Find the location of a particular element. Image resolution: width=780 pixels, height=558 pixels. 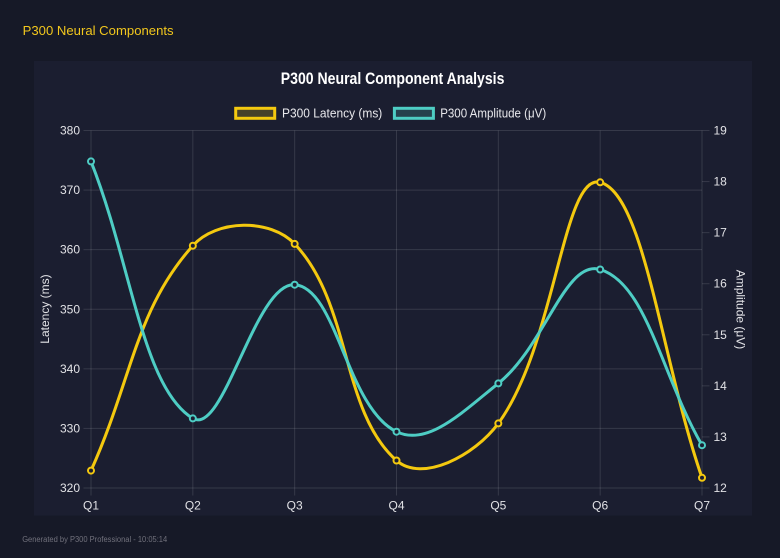

svg-text: Amplitude (μV) is located at coordinates (741, 310).